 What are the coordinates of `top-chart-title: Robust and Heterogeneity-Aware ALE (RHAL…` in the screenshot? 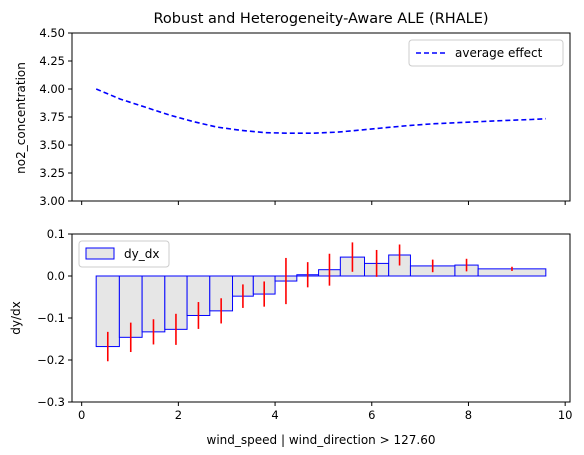 It's located at (320, 19).